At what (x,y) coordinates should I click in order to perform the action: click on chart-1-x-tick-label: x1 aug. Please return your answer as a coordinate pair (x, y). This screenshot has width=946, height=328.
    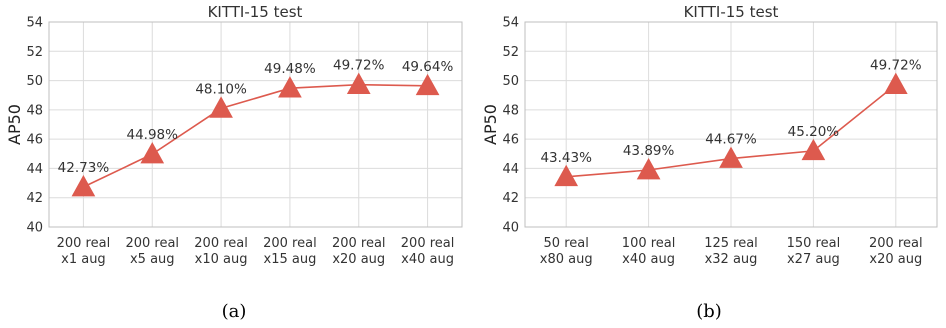
    Looking at the image, I should click on (83, 259).